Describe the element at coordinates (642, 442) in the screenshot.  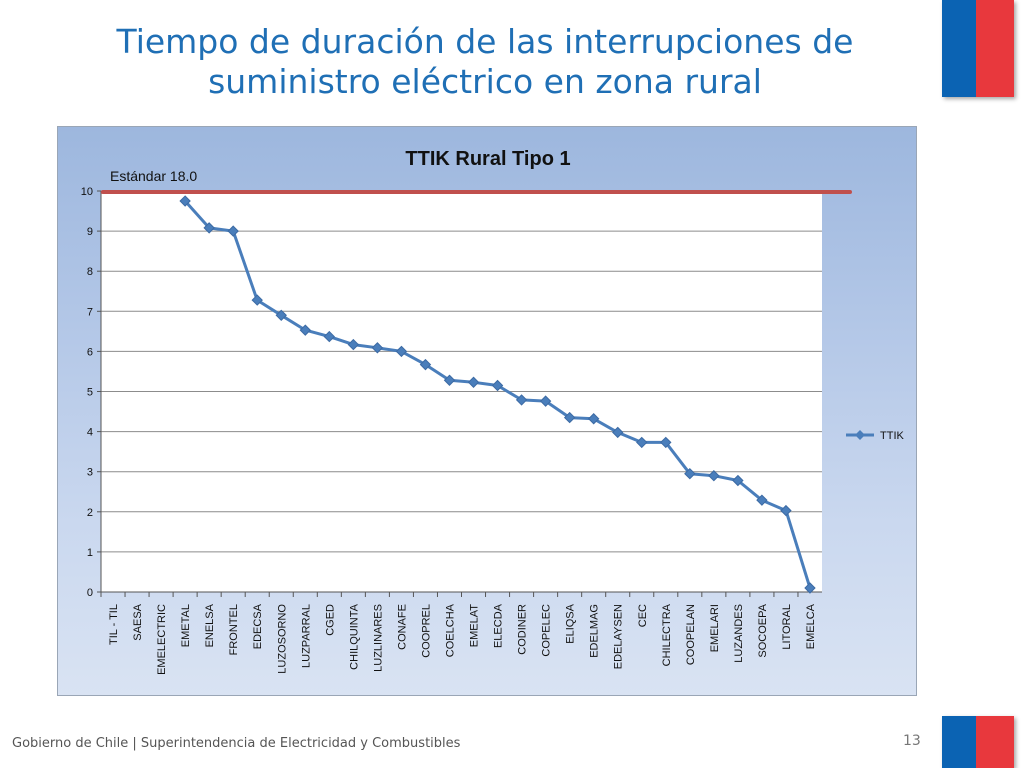
I see `data-point-cec` at that location.